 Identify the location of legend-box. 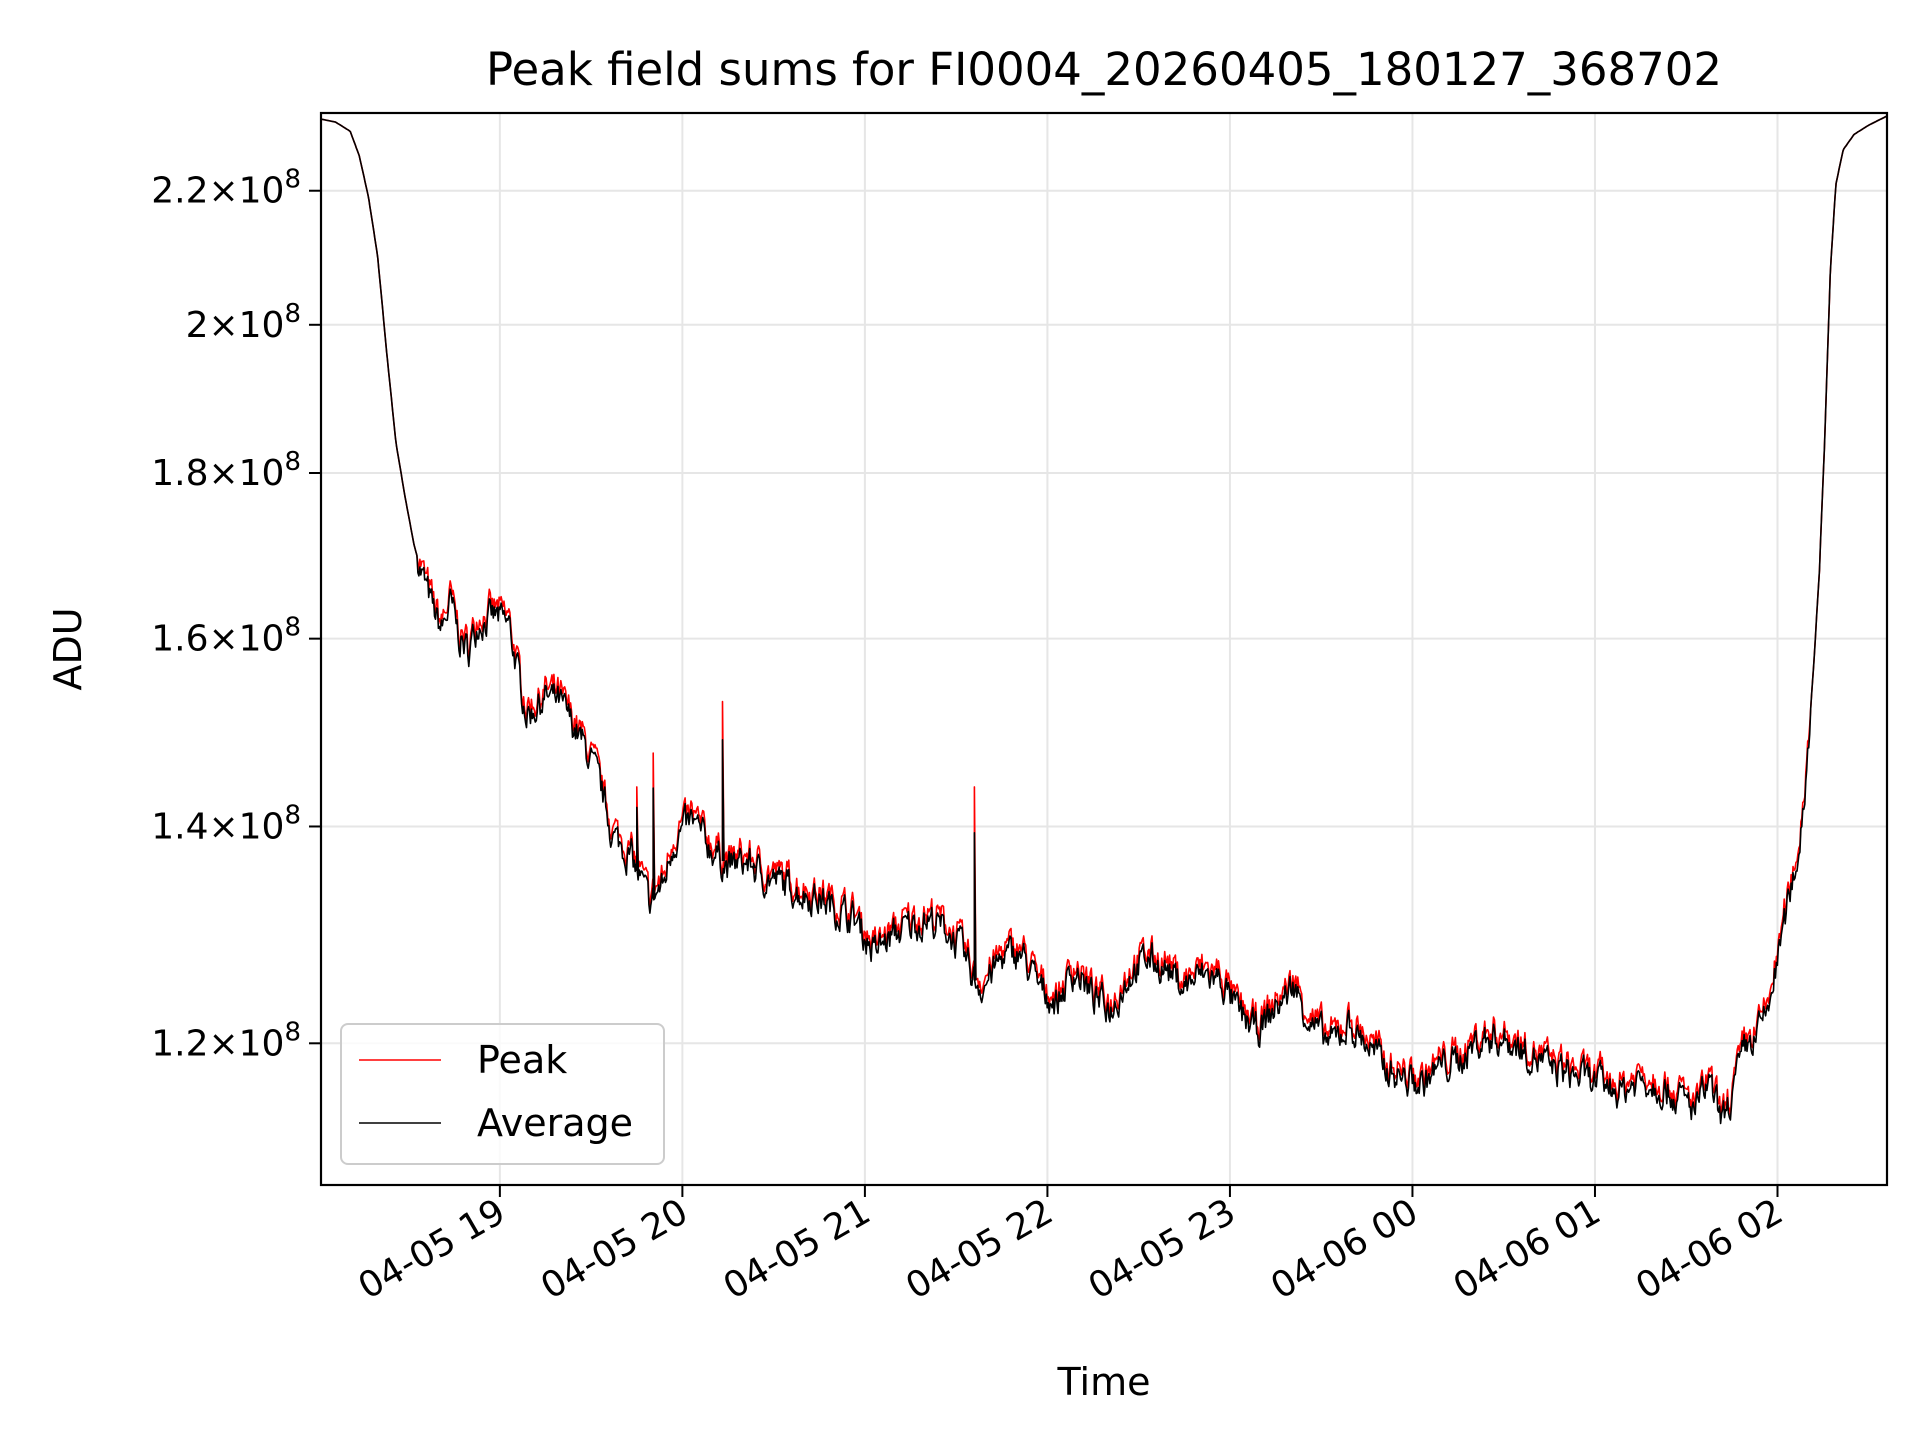
(502, 1094).